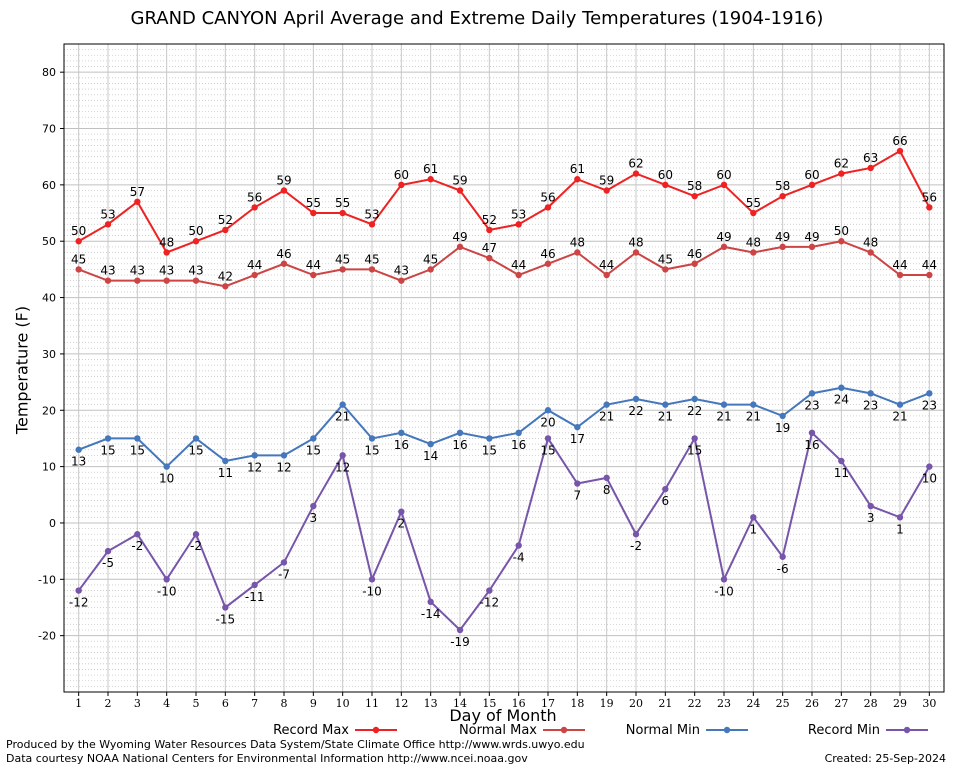 The height and width of the screenshot is (768, 954). Describe the element at coordinates (196, 703) in the screenshot. I see `x-tick-label: 5` at that location.